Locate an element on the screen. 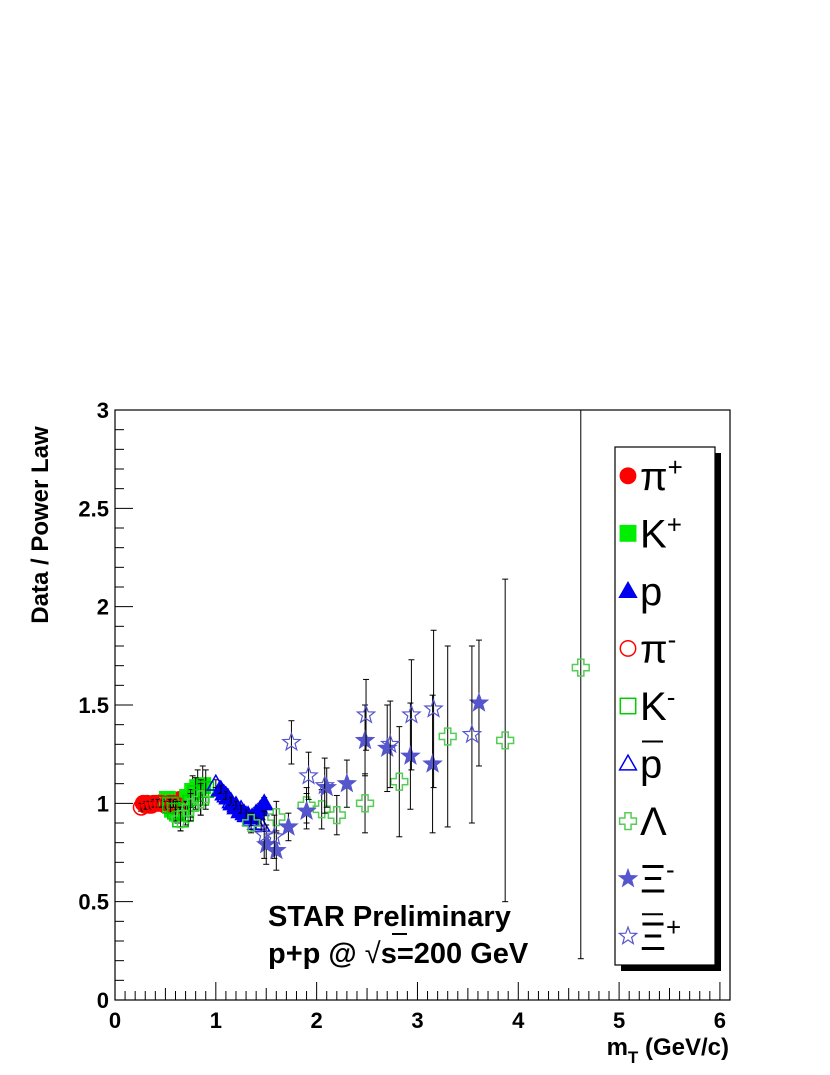 This screenshot has height=1075, width=830. legend-label: Ξ+ is located at coordinates (660, 935).